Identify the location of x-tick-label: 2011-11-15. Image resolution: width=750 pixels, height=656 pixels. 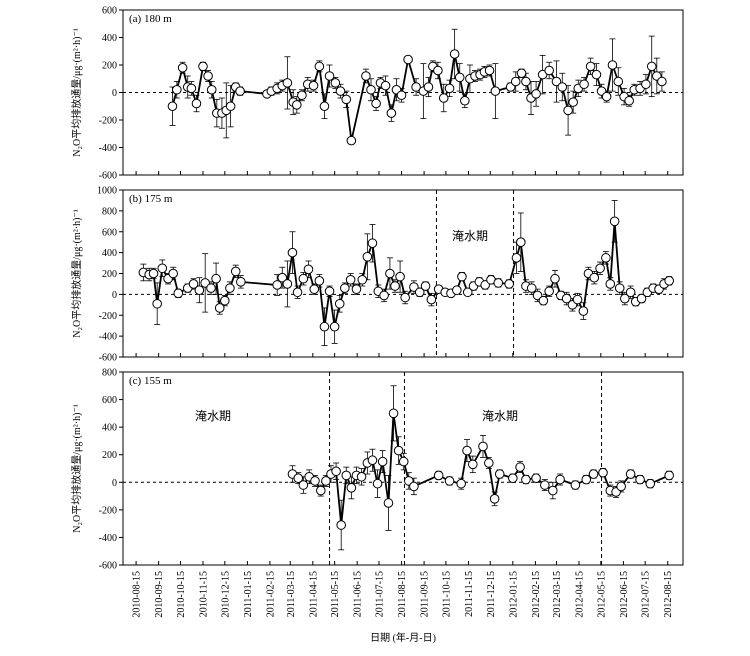
(469, 594).